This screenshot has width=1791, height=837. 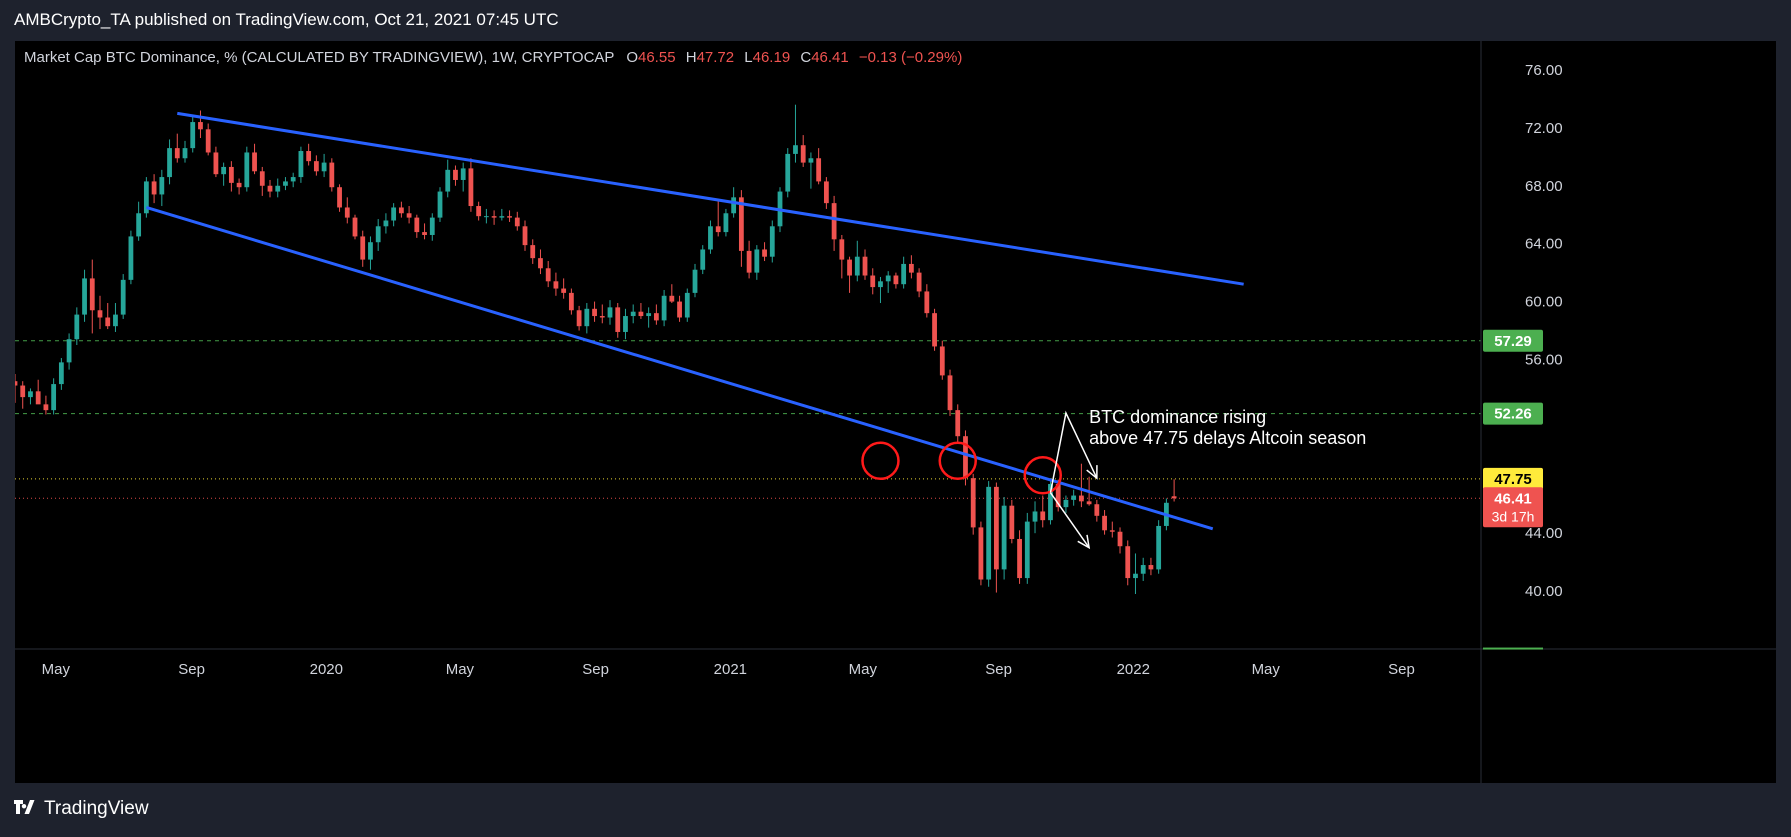 What do you see at coordinates (748, 57) in the screenshot?
I see `low-label: L` at bounding box center [748, 57].